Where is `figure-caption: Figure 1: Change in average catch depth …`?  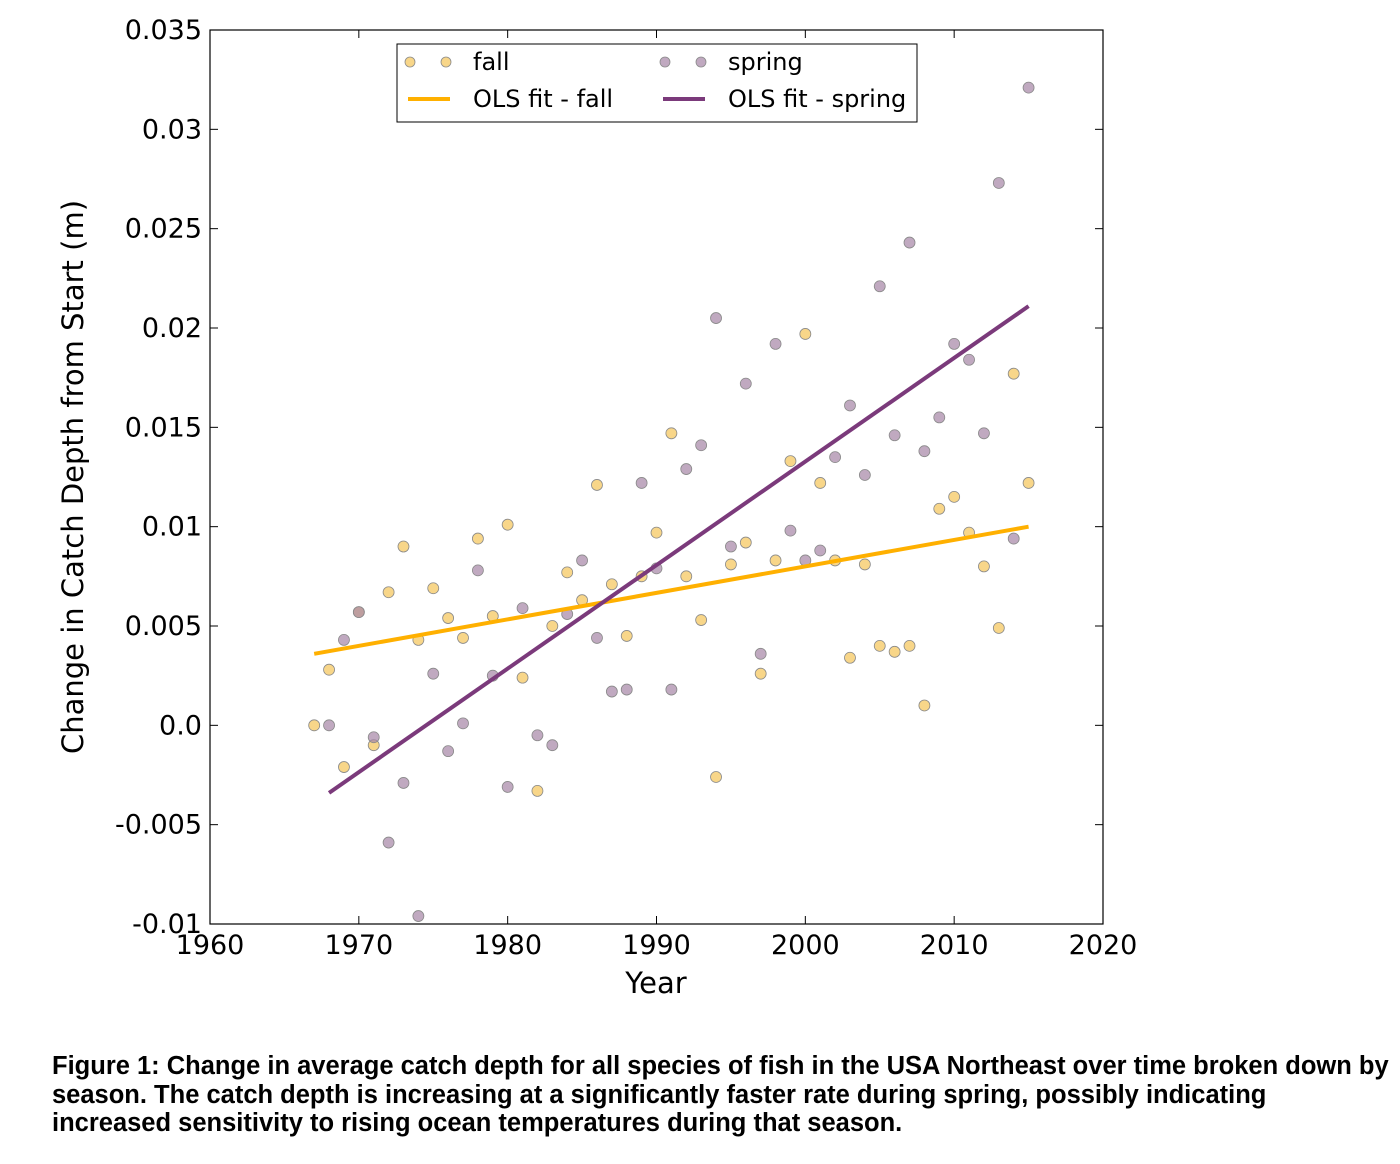 figure-caption: Figure 1: Change in average catch depth … is located at coordinates (720, 1094).